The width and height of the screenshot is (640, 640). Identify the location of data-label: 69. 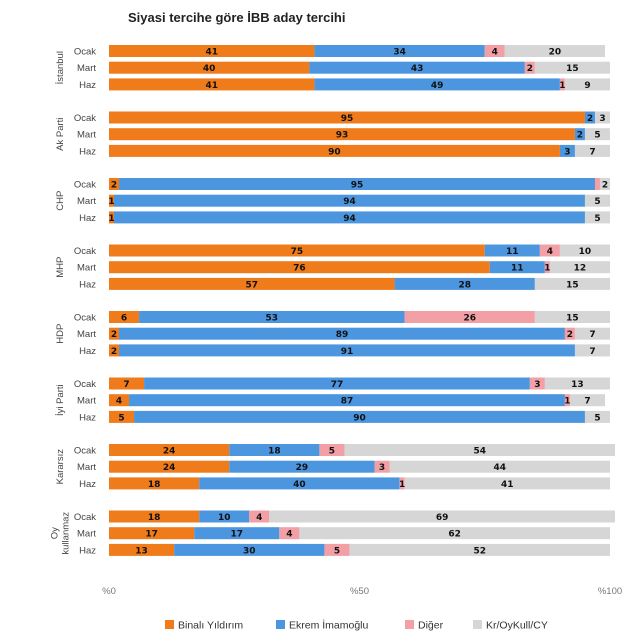
(442, 518).